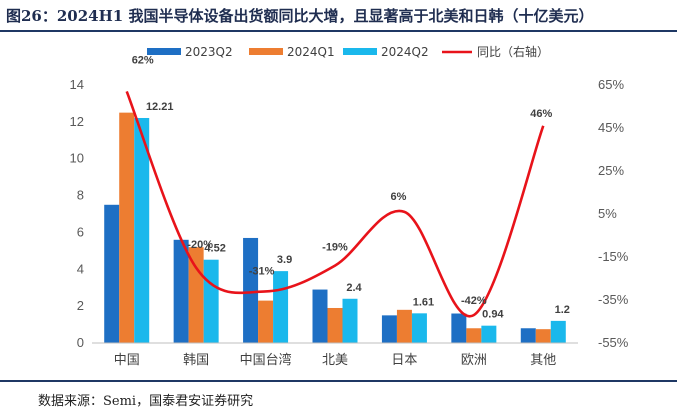 This screenshot has width=677, height=418. What do you see at coordinates (164, 51) in the screenshot?
I see `legend-swatch-2023Q2` at bounding box center [164, 51].